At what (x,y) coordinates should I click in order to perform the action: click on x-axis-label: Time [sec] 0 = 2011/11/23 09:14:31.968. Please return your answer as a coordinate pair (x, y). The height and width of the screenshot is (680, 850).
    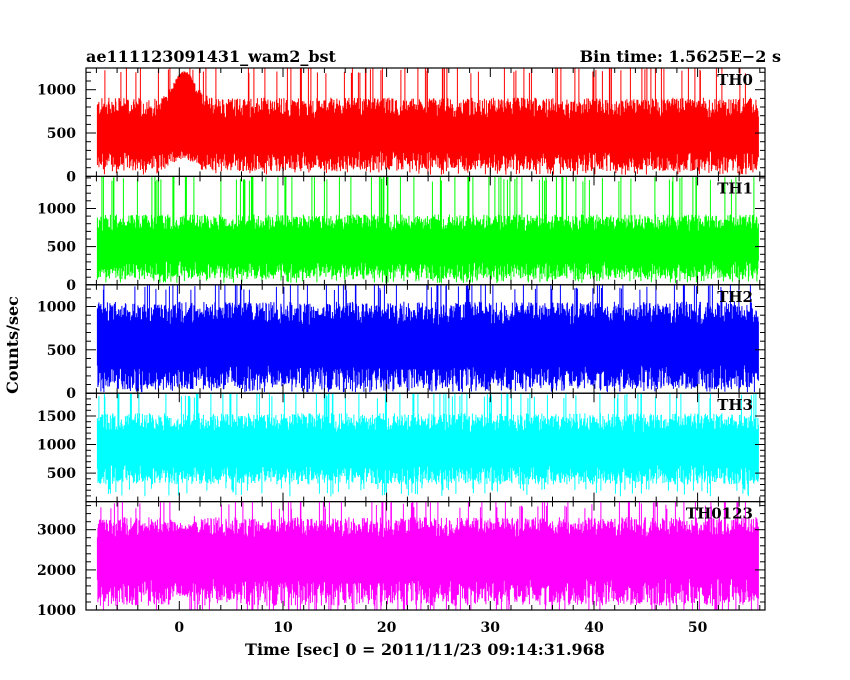
    Looking at the image, I should click on (425, 649).